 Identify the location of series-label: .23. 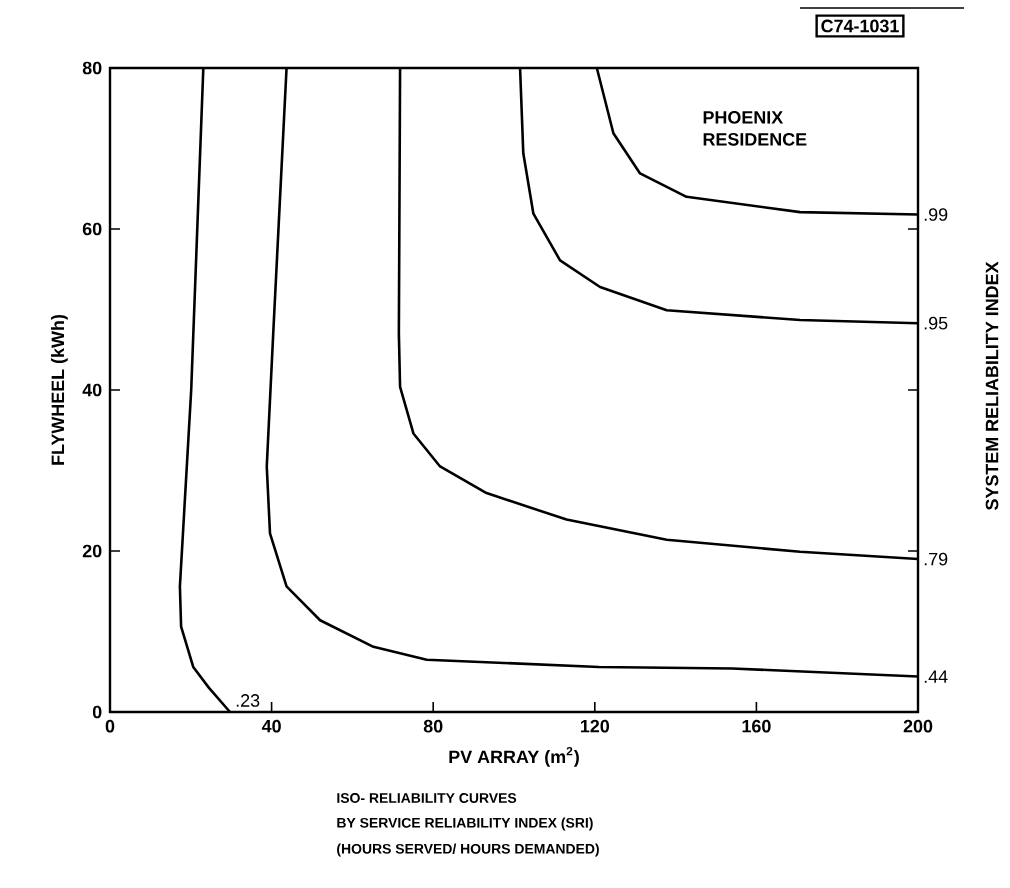
(248, 700).